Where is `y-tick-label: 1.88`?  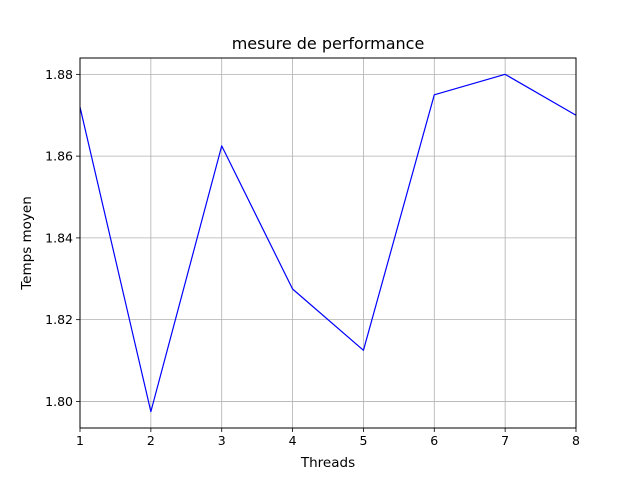 y-tick-label: 1.88 is located at coordinates (59, 74).